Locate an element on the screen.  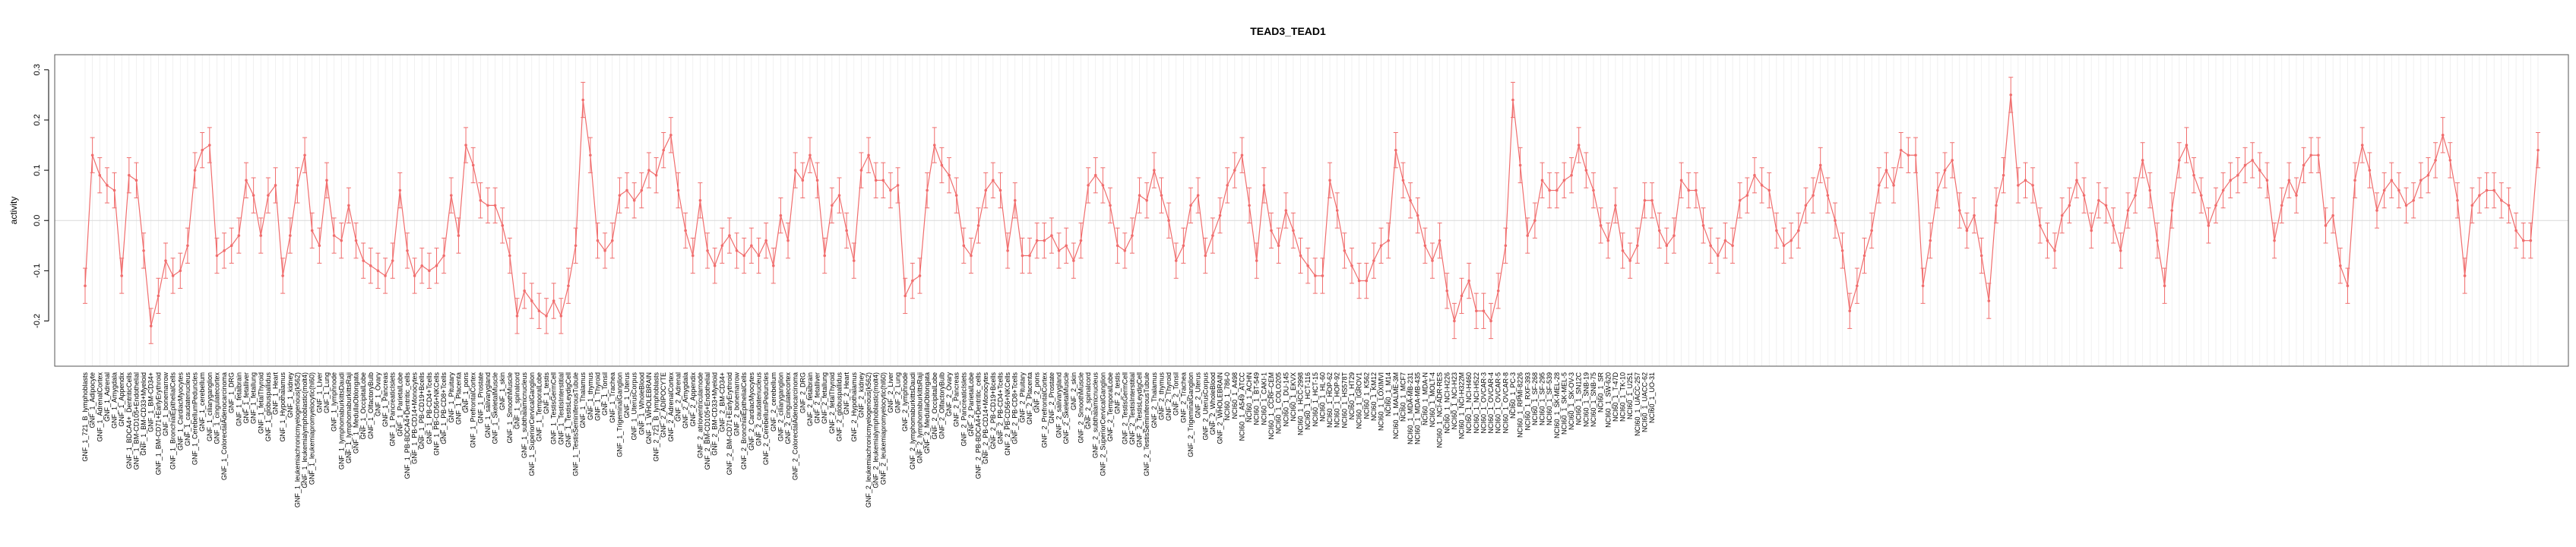
x-tick-label: GNF_1_OlfactoryBulb is located at coordinates (371, 405).